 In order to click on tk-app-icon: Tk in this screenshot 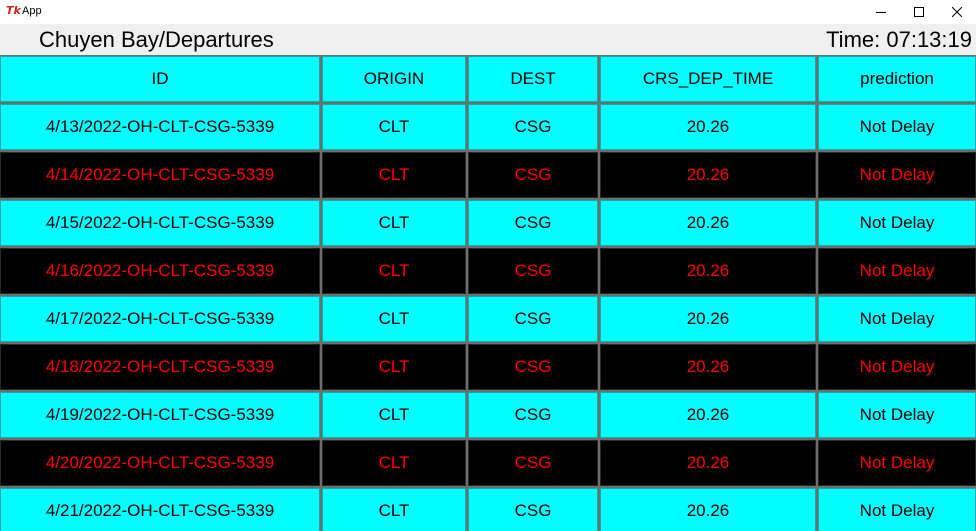, I will do `click(13, 10)`.